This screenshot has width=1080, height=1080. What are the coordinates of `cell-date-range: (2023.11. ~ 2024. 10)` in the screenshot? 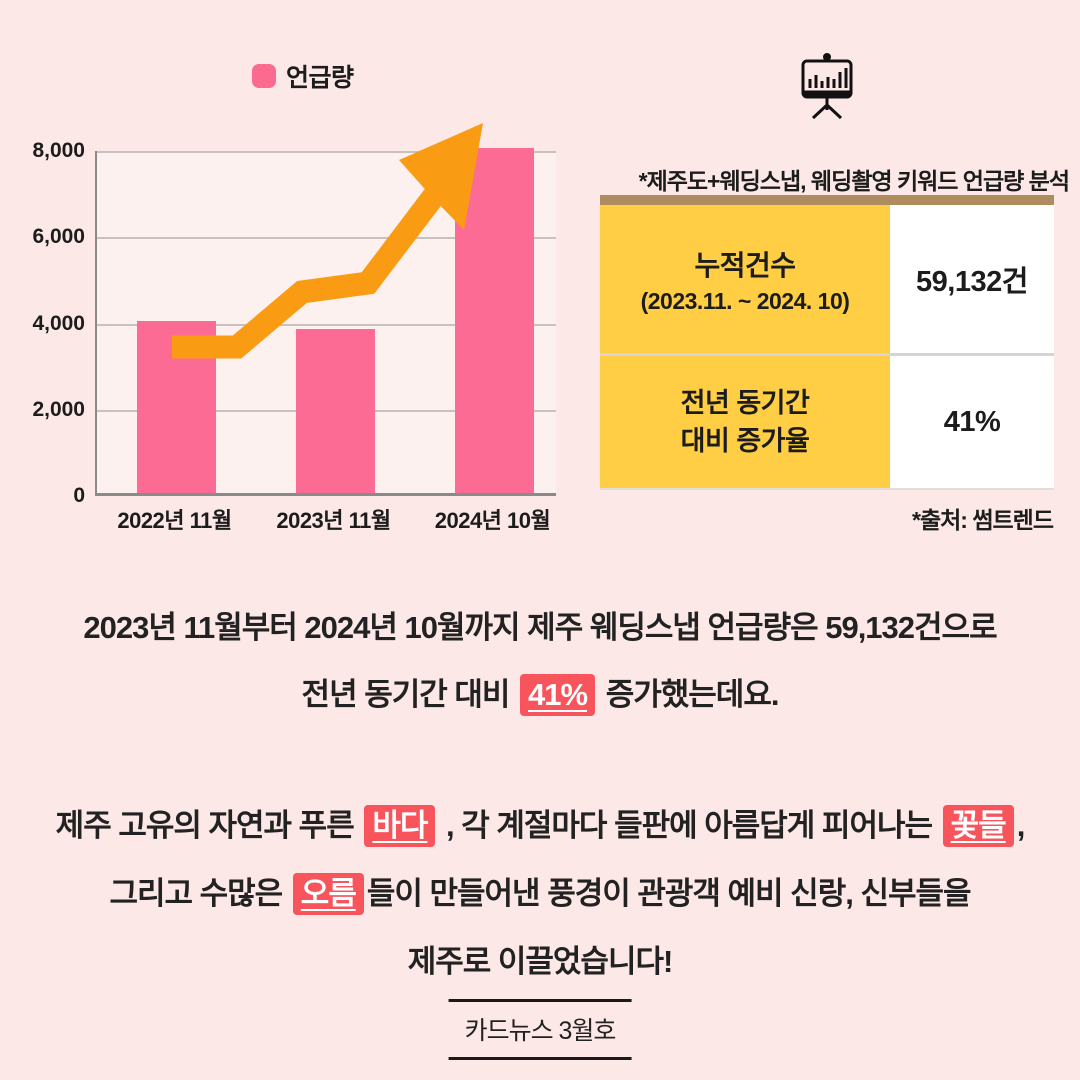 It's located at (745, 300).